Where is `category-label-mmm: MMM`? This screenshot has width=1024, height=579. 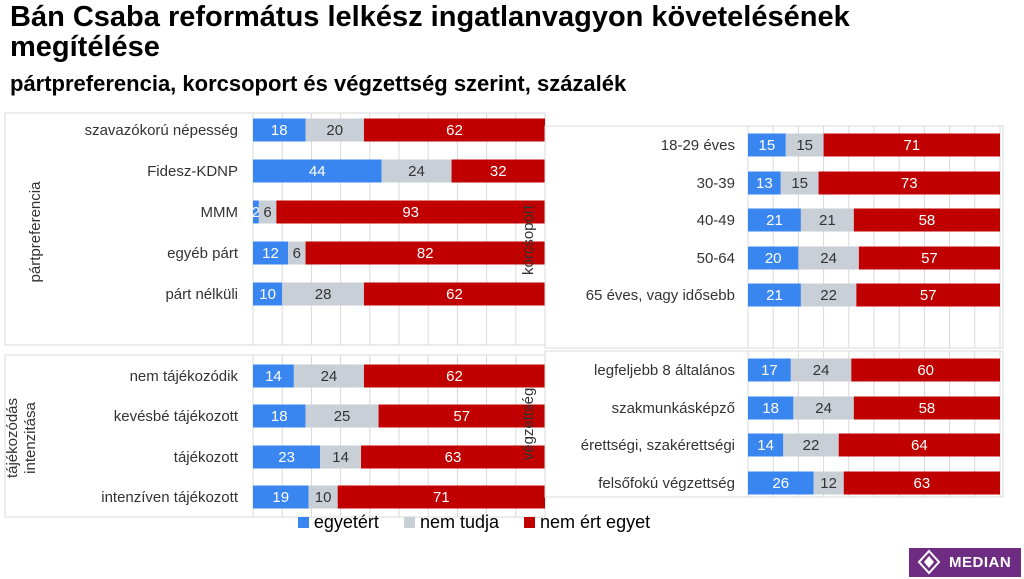
category-label-mmm: MMM is located at coordinates (220, 212).